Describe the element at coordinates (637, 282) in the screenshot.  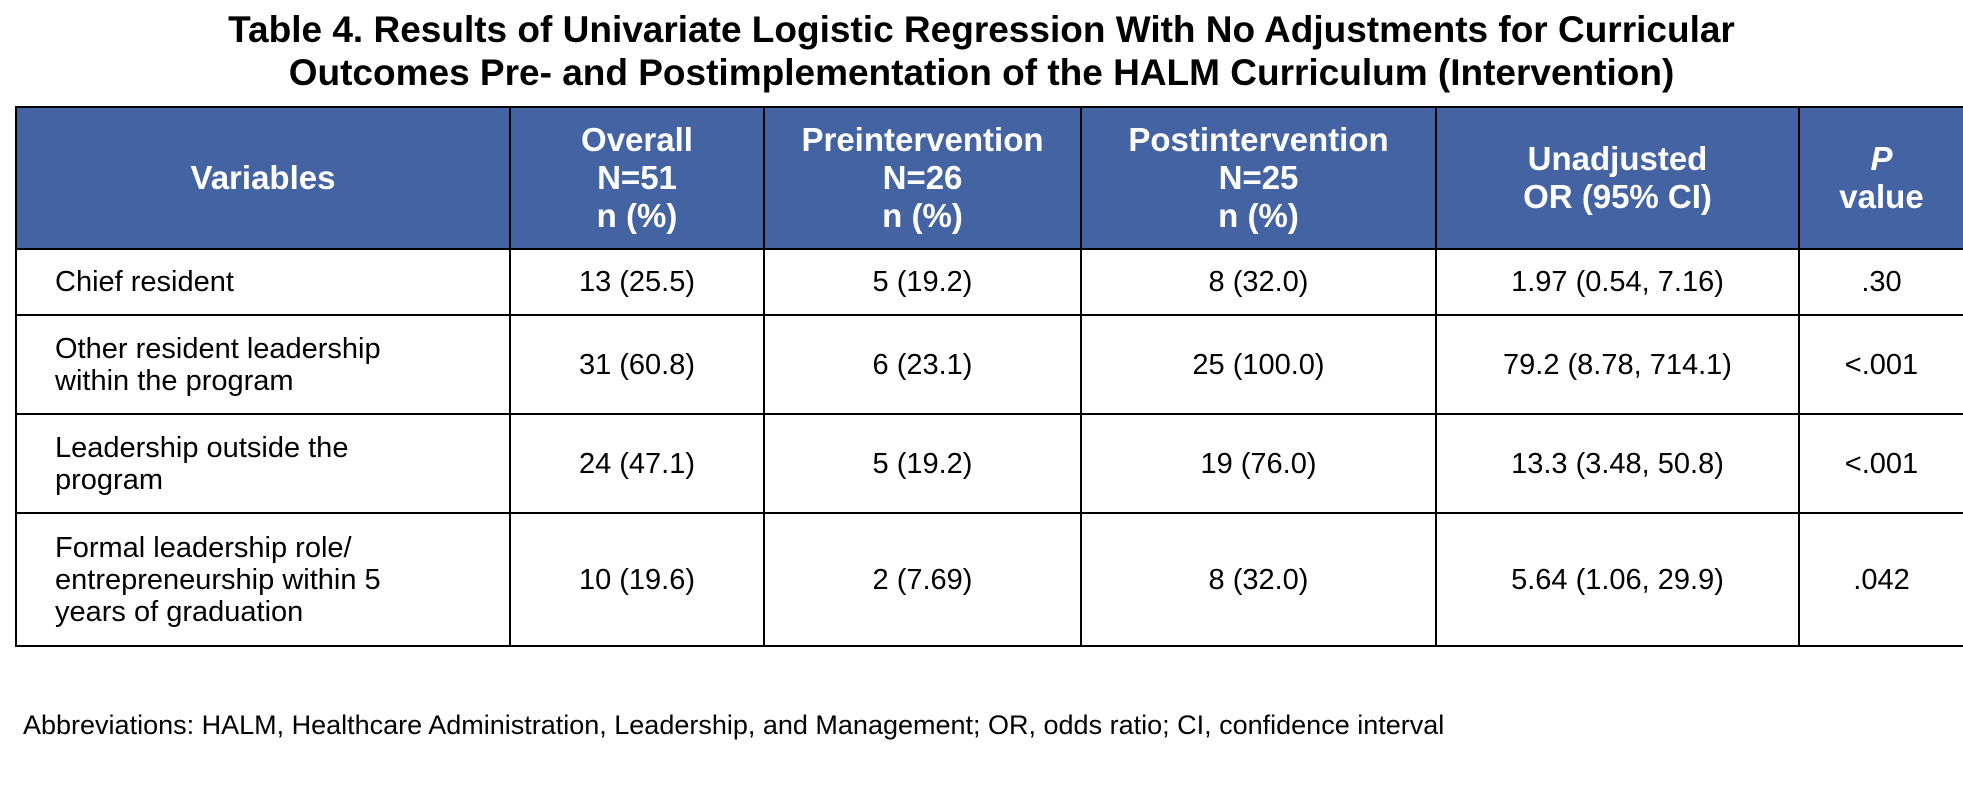
I see `cell-overall: 13 (25.5)` at that location.